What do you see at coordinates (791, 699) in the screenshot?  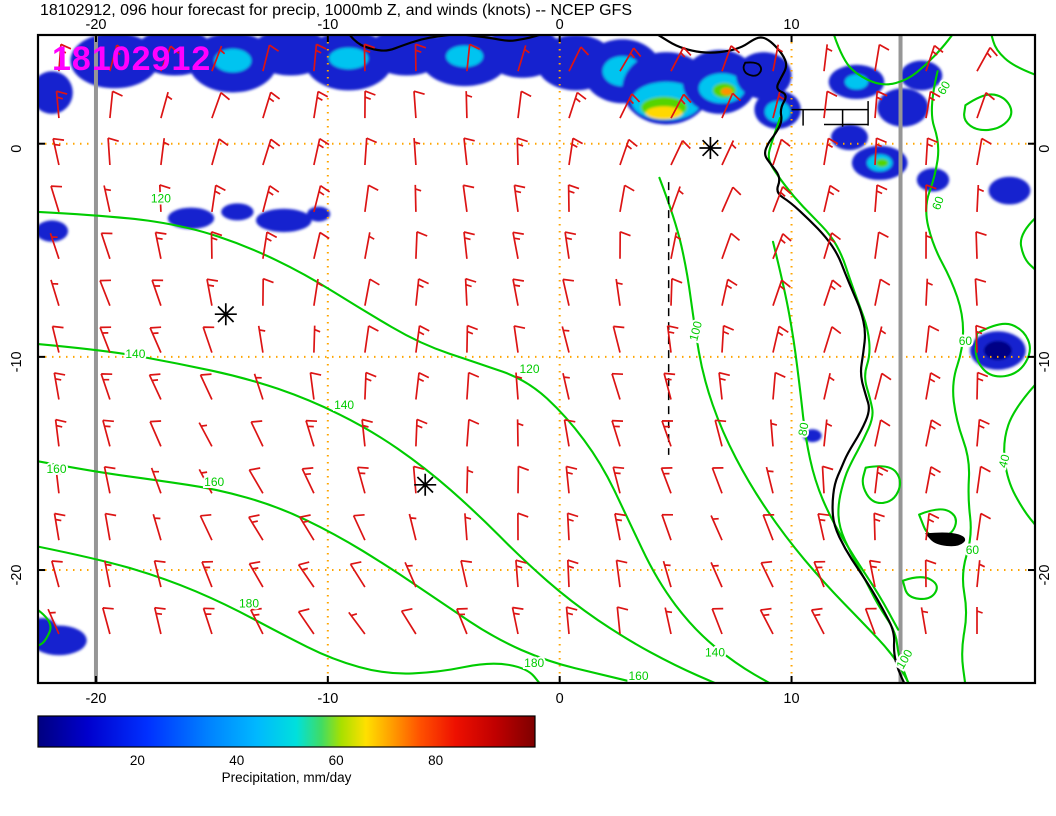 I see `axis-tick-label: 10` at bounding box center [791, 699].